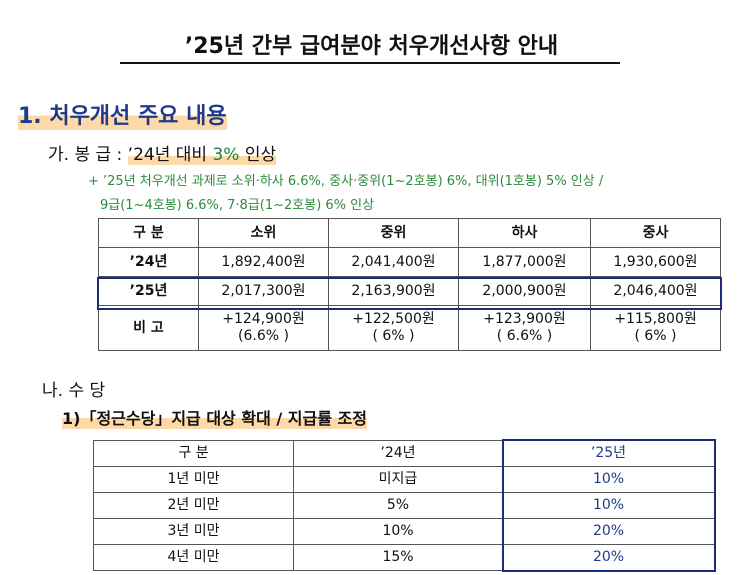 The width and height of the screenshot is (743, 575). I want to click on cell-line: (6.6% ), so click(263, 336).